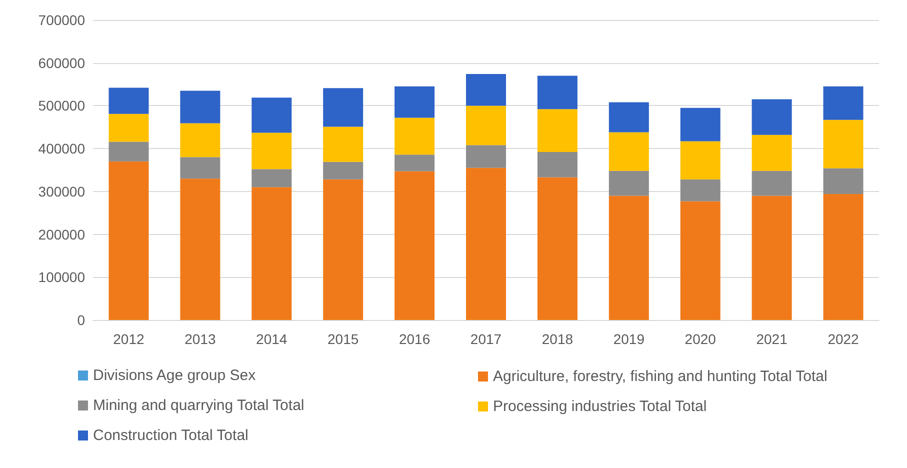 This screenshot has height=468, width=907. I want to click on y-tick-label: 300000, so click(62, 191).